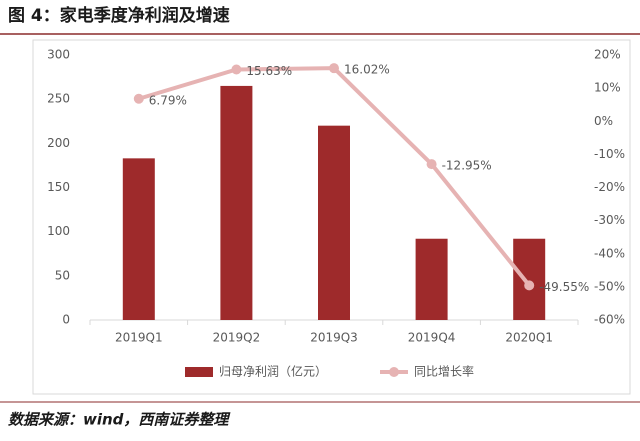 The image size is (640, 441). What do you see at coordinates (168, 100) in the screenshot?
I see `value-label: 6.79%` at bounding box center [168, 100].